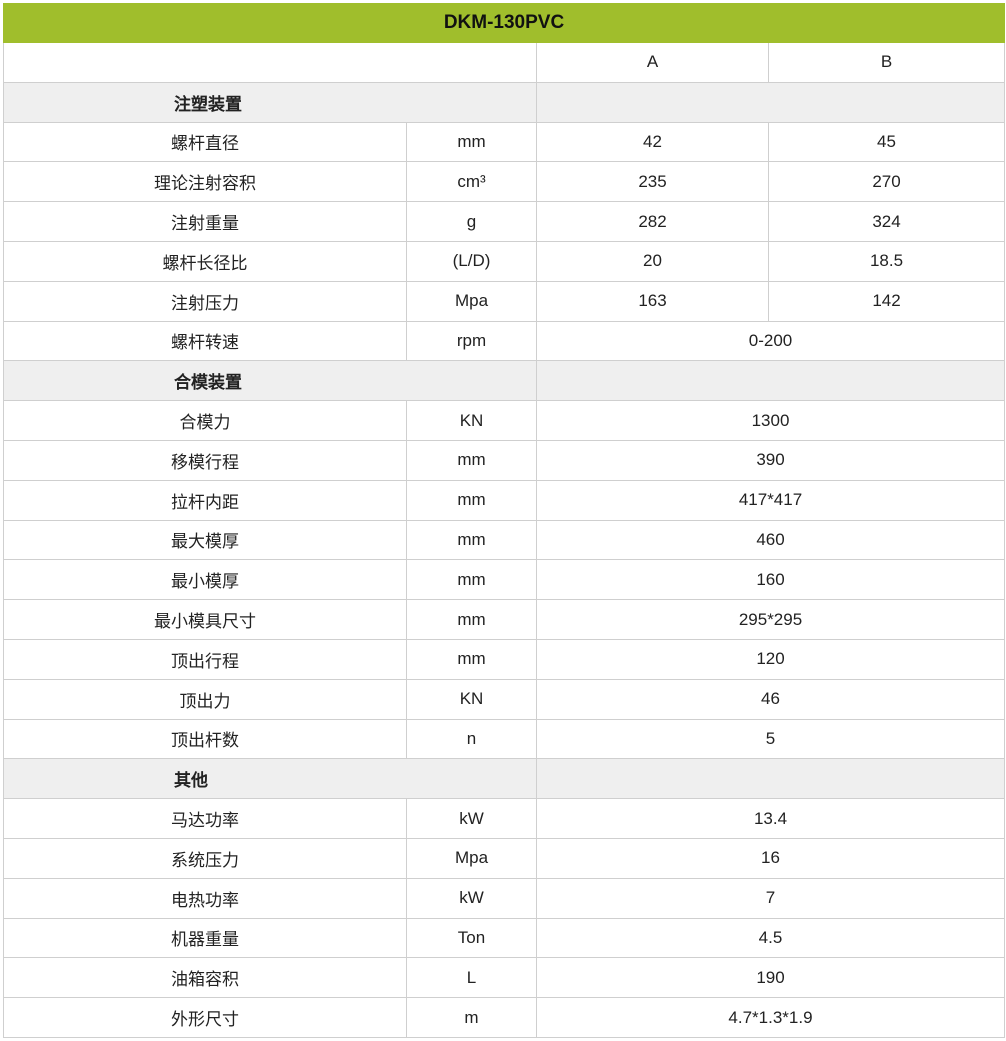 The height and width of the screenshot is (1041, 1006). What do you see at coordinates (205, 978) in the screenshot?
I see `spec-label: 油箱容积` at bounding box center [205, 978].